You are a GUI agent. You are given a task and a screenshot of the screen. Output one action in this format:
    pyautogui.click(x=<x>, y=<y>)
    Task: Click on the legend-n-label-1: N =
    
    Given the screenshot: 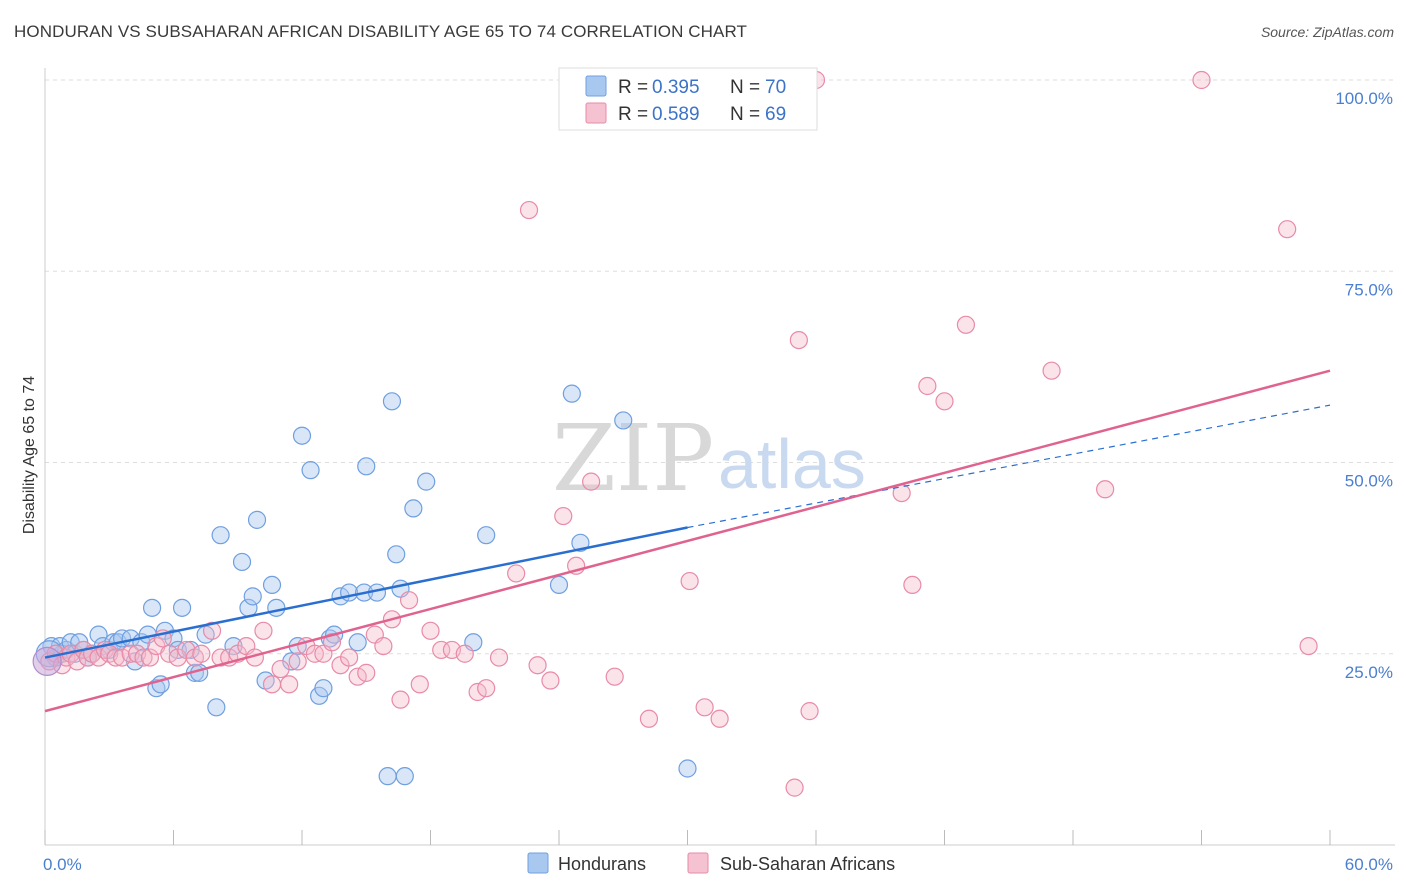 What is the action you would take?
    pyautogui.click(x=745, y=87)
    